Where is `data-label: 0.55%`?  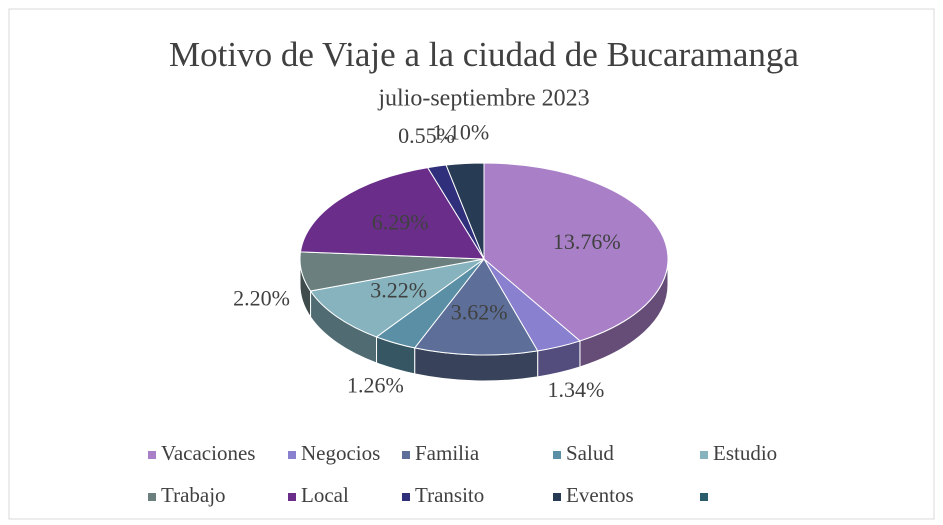 data-label: 0.55% is located at coordinates (426, 135).